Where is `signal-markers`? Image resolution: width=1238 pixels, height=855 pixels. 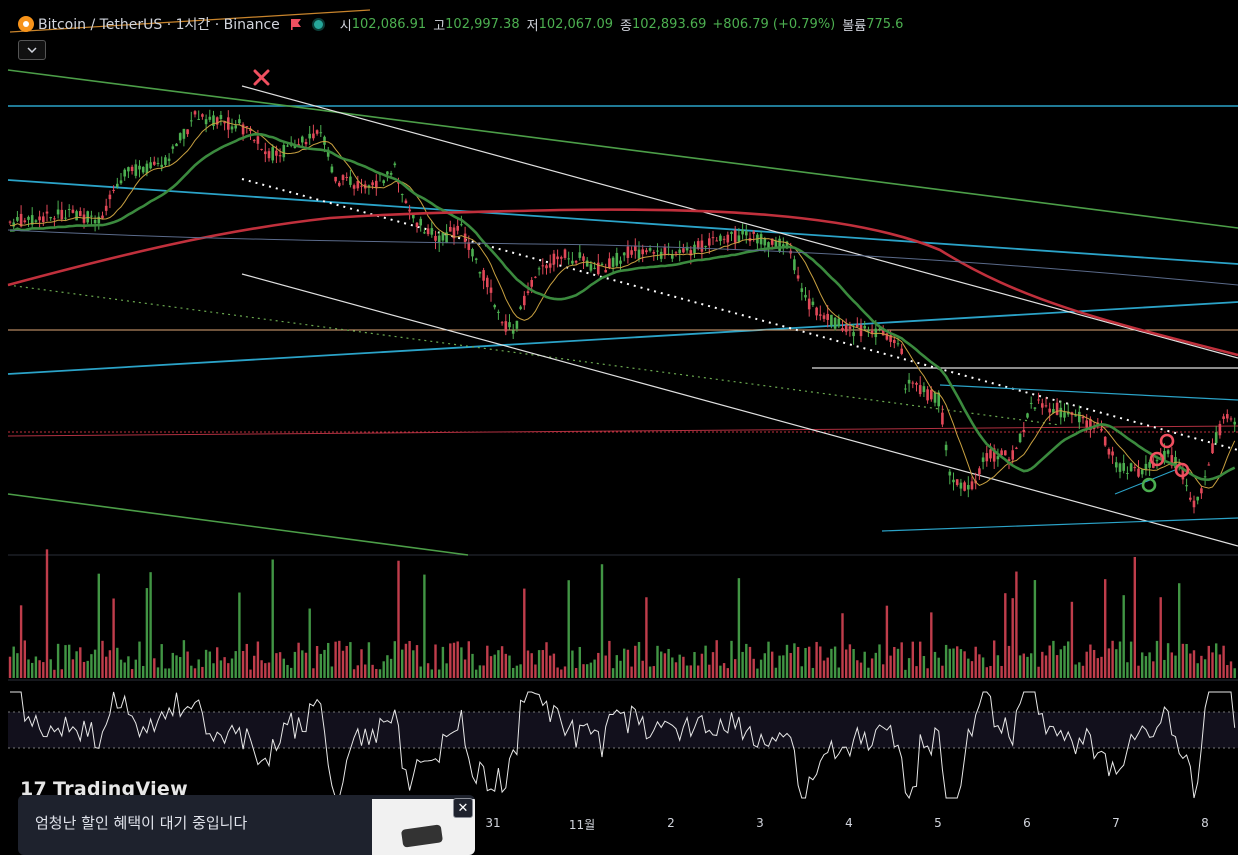 signal-markers is located at coordinates (1165, 463).